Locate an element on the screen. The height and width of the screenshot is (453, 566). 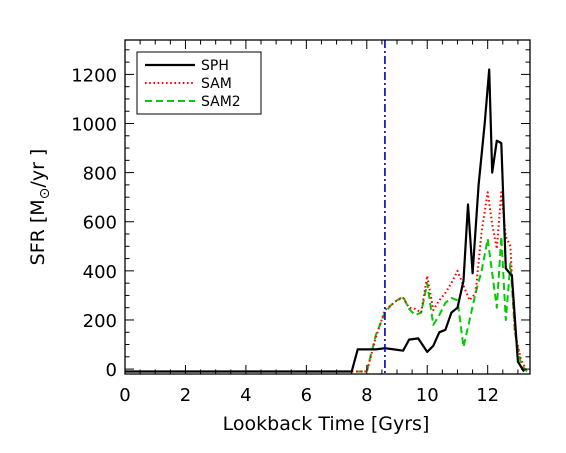
x-tick-label: 4 is located at coordinates (245, 395).